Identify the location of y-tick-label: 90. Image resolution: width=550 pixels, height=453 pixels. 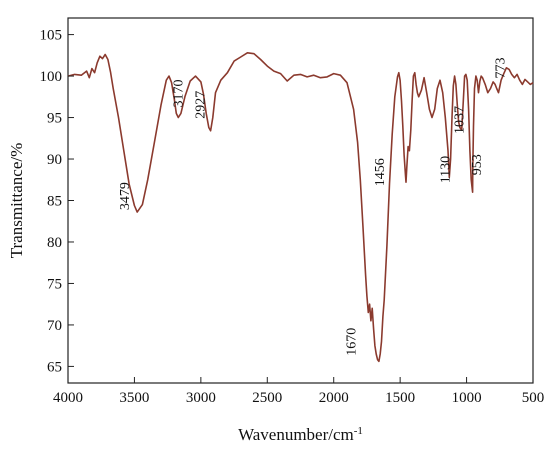
(54, 160).